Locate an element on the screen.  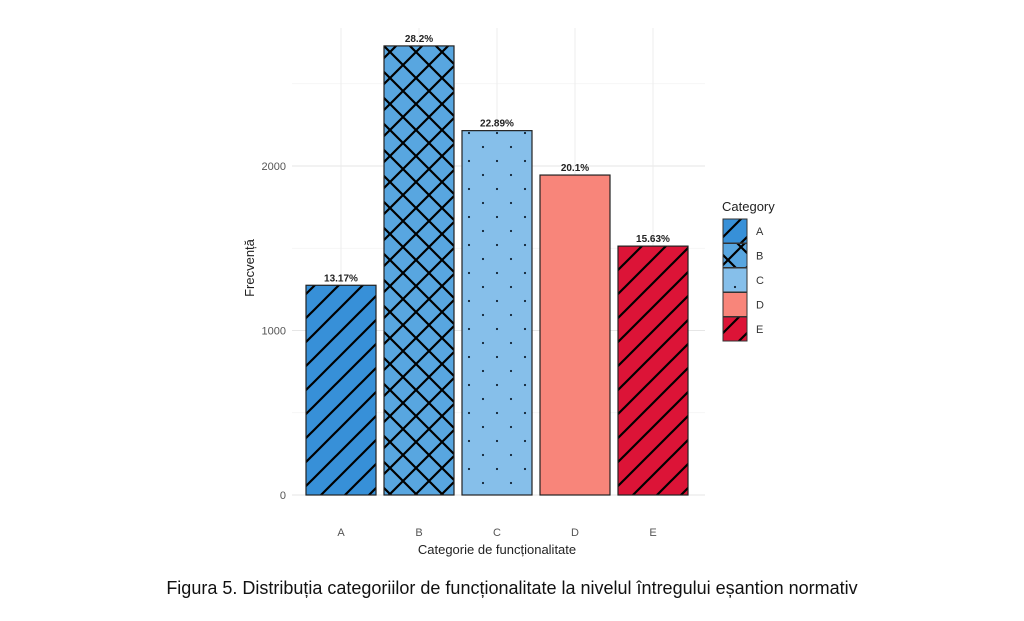
legend-key-pattern-E is located at coordinates (735, 329).